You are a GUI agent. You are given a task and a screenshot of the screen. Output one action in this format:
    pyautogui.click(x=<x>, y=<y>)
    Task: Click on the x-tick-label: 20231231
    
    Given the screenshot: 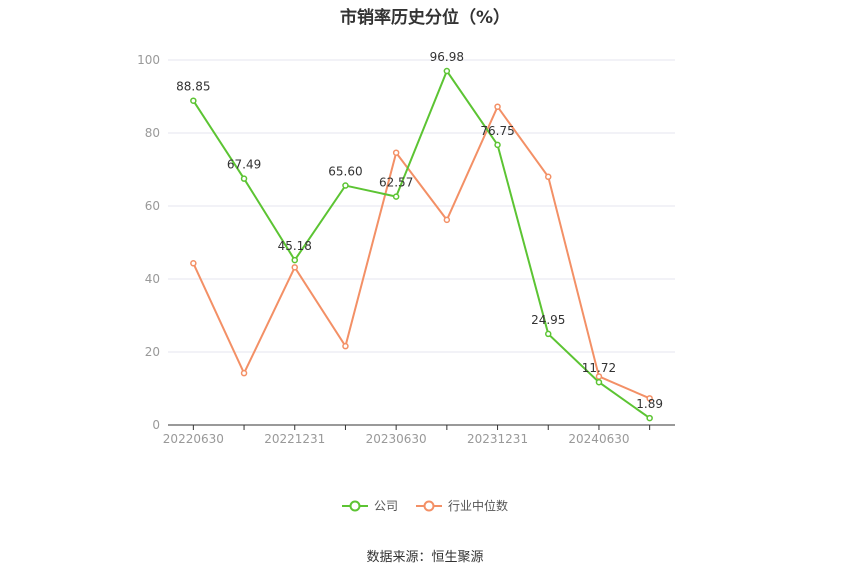 What is the action you would take?
    pyautogui.click(x=497, y=439)
    